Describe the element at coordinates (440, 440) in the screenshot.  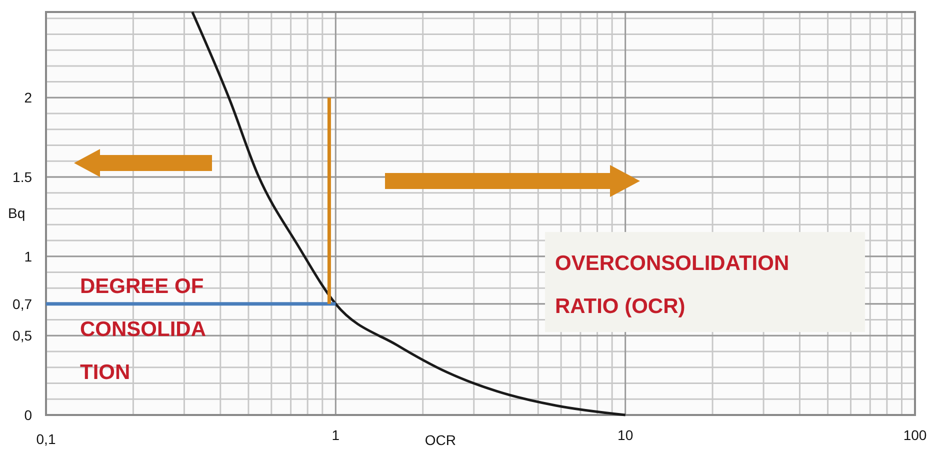
I see `x-axis-title: OCR` at that location.